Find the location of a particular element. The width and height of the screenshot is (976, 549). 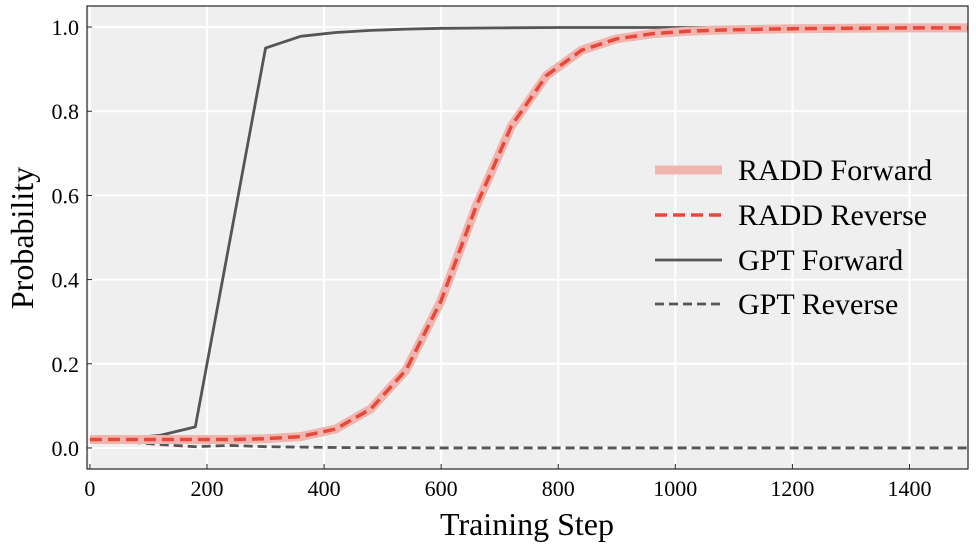

y-tick-label: 0.6 is located at coordinates (66, 195).